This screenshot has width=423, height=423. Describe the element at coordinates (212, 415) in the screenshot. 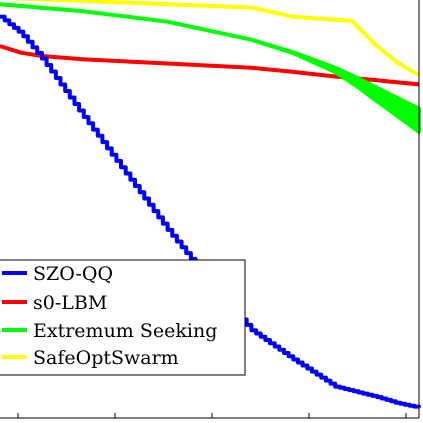

I see `x-axis-ticks` at that location.